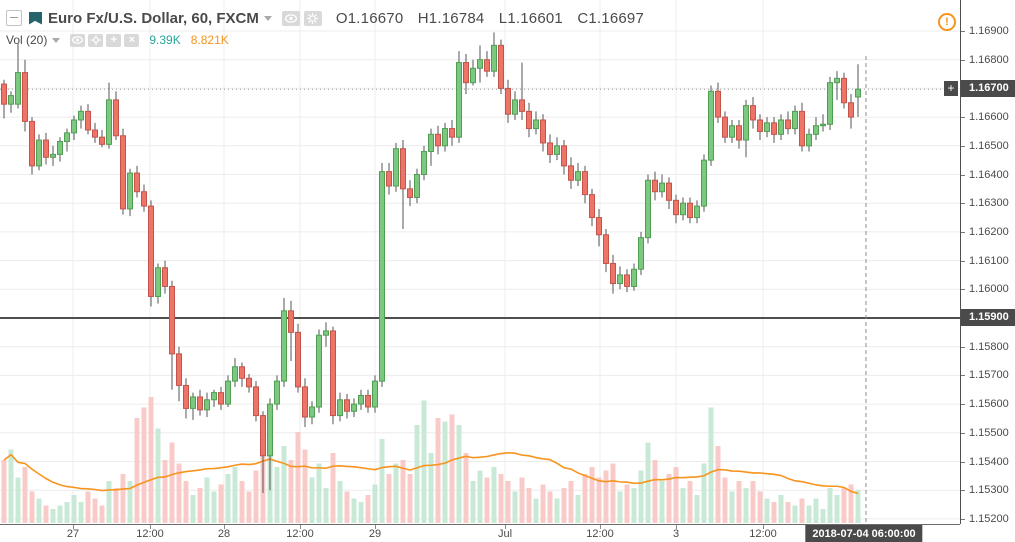  I want to click on volume-visibility-button, so click(78, 40).